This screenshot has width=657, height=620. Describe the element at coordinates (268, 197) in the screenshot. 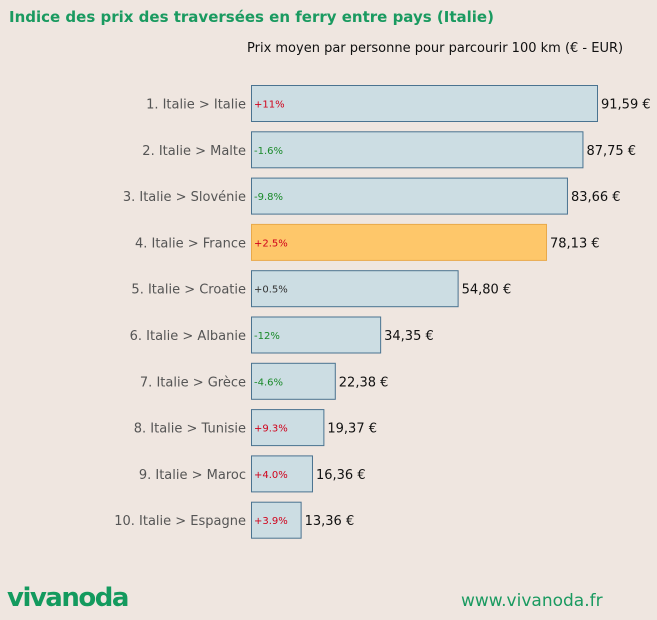

I see `change-label: -9.8%` at that location.